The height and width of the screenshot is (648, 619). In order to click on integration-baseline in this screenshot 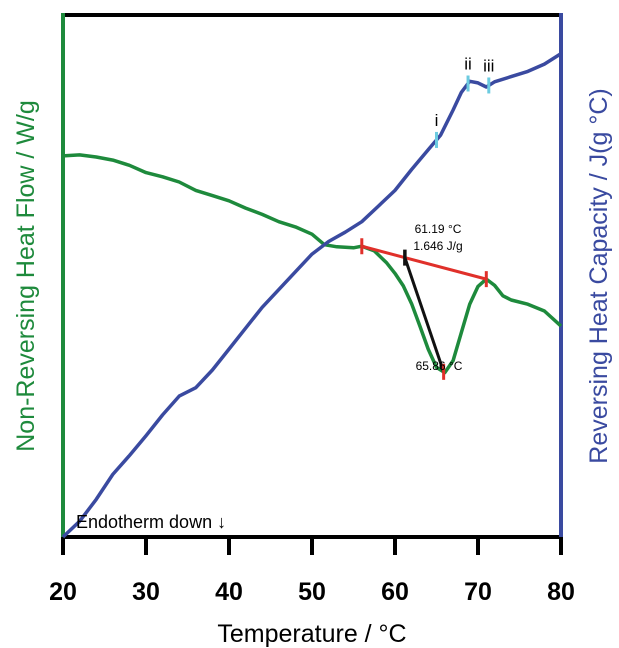, I will do `click(424, 262)`.